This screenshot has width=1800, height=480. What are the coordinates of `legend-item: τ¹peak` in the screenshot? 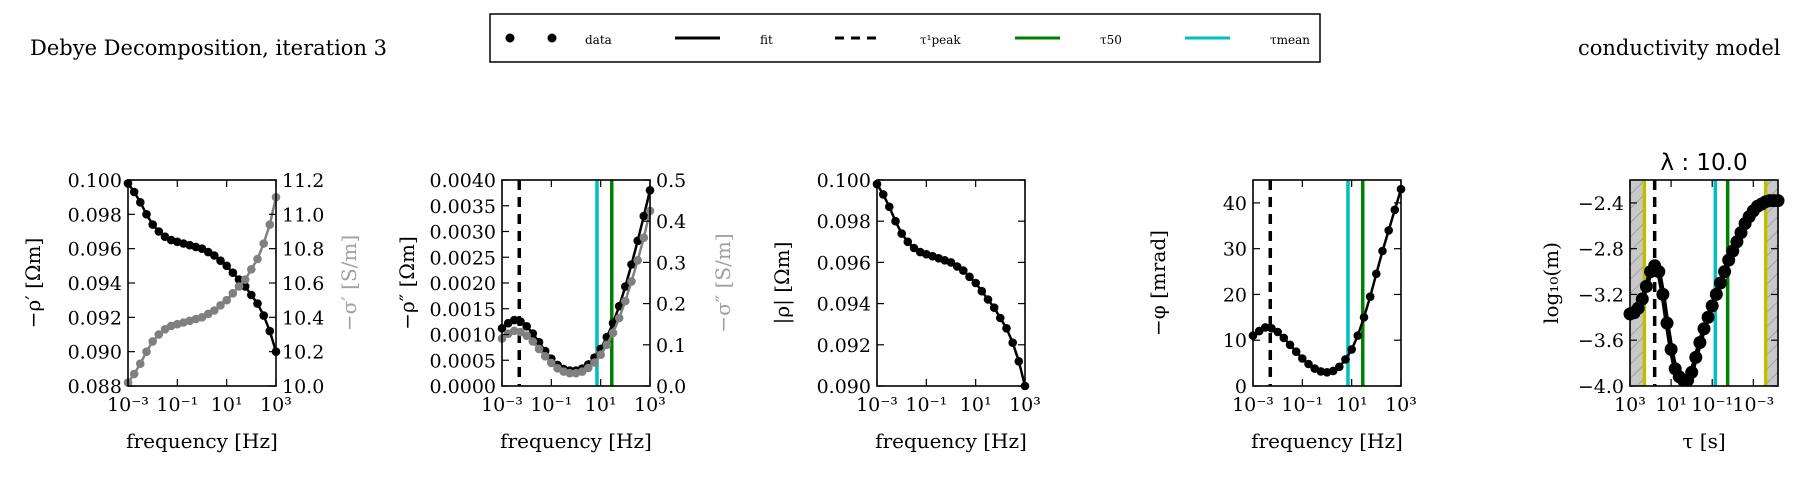 It's located at (898, 40).